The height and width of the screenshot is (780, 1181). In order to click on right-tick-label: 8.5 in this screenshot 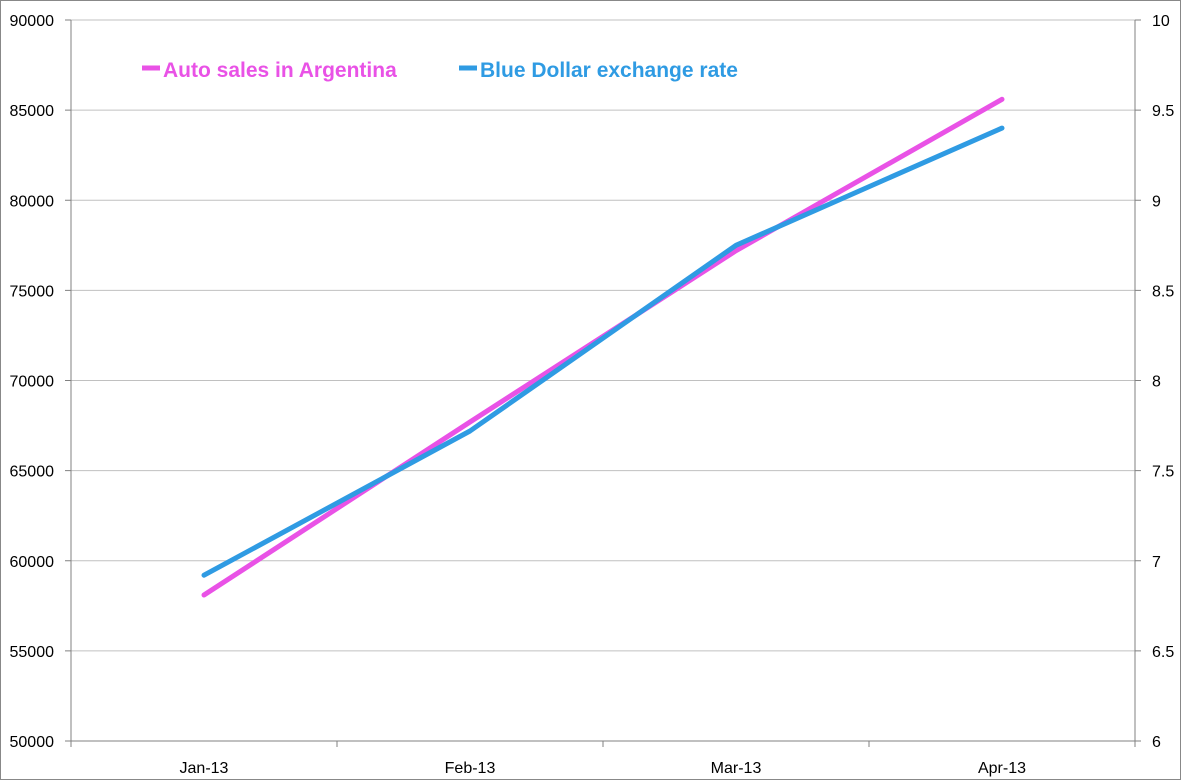, I will do `click(1163, 291)`.